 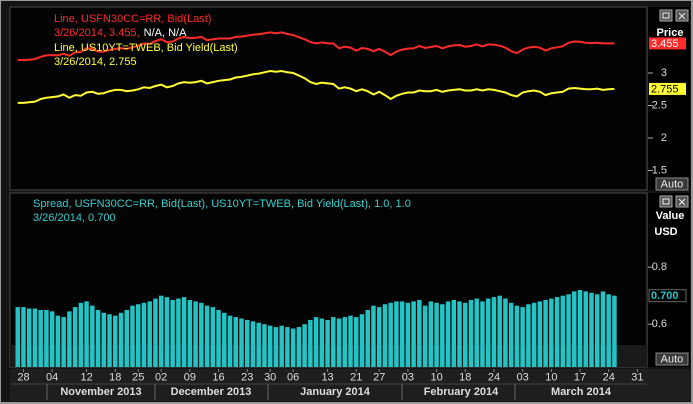 I want to click on x-tick-label: 28, so click(x=23, y=377).